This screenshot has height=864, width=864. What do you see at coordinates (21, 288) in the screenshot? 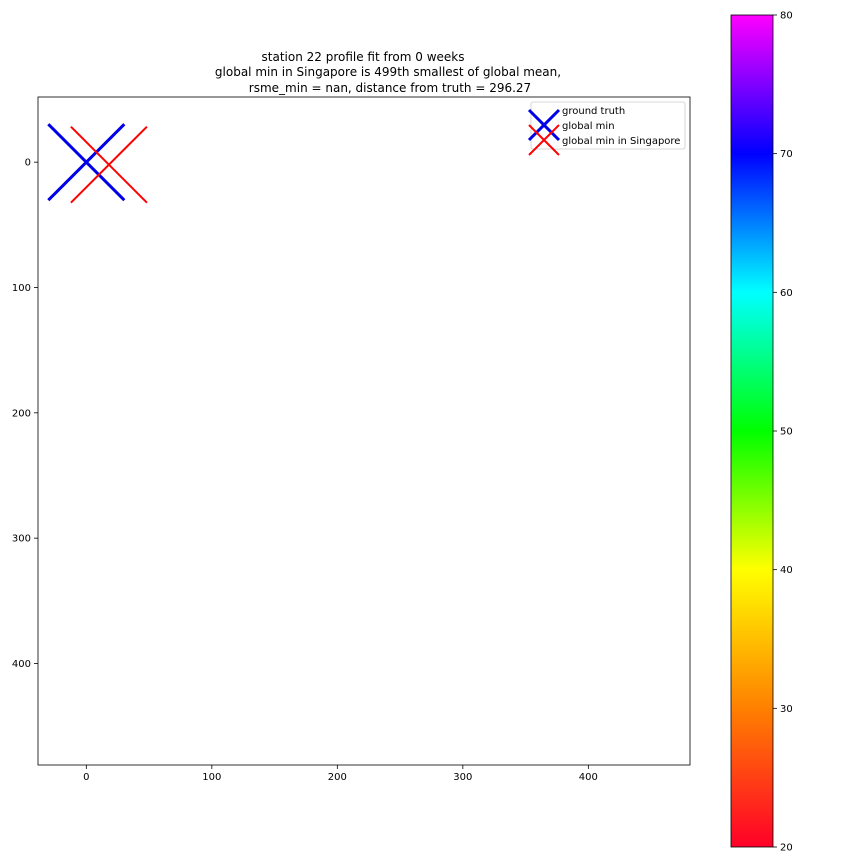
I see `y-tick-label-100: 100` at bounding box center [21, 288].